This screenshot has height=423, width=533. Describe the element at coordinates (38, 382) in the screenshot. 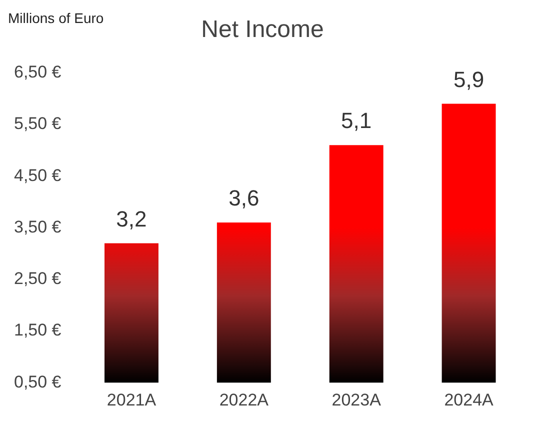

I see `y-tick-label: 0,50 €` at that location.